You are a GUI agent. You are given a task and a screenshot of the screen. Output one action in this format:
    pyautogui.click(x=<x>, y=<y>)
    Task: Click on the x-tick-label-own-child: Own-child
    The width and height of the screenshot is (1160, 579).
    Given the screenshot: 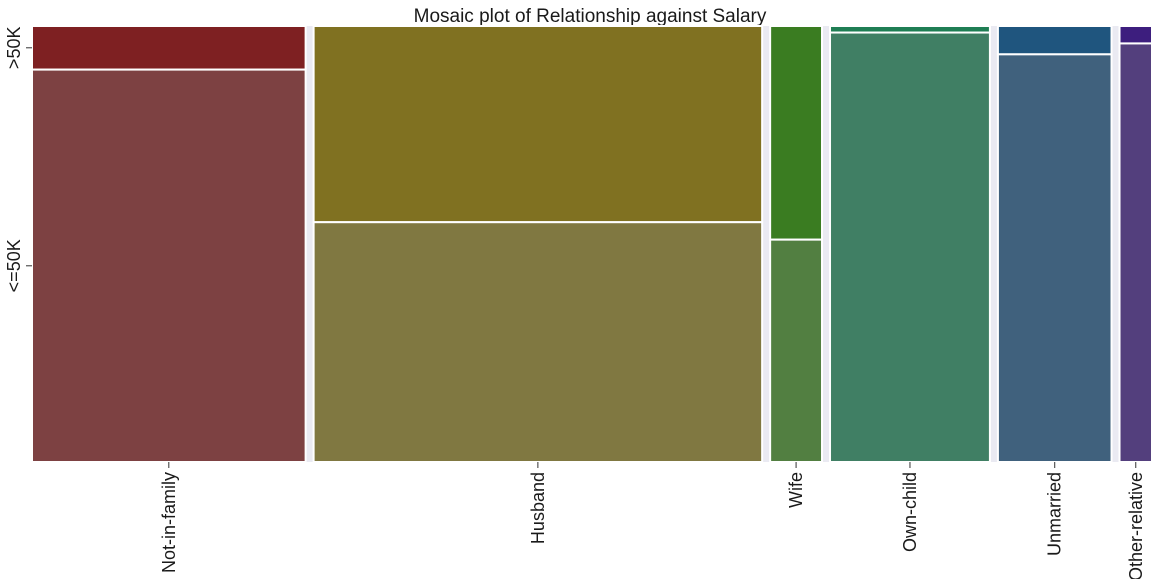 What is the action you would take?
    pyautogui.click(x=910, y=512)
    